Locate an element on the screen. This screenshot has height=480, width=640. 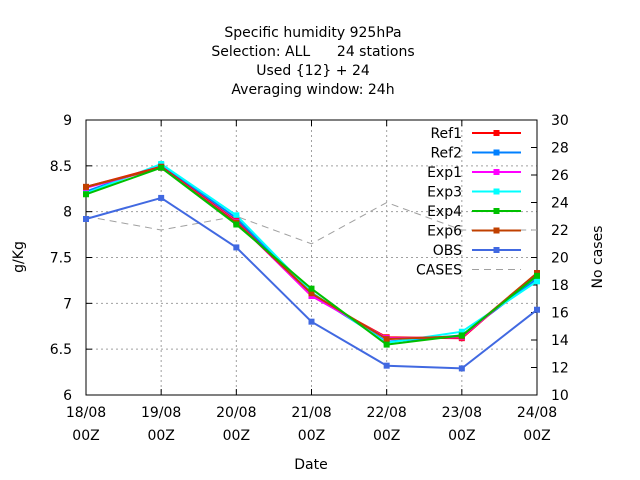
legend-item-exp6: Exp6 is located at coordinates (474, 232).